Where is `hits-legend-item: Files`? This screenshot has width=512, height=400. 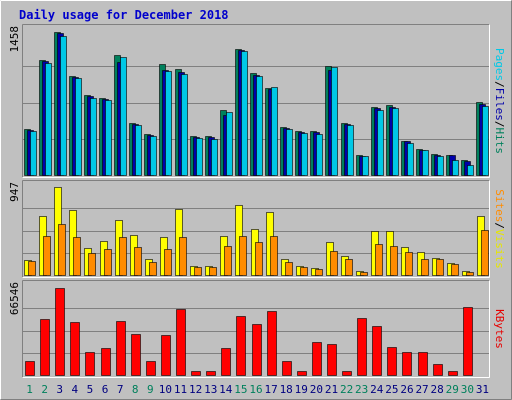 hits-legend-item: Files is located at coordinates (499, 104).